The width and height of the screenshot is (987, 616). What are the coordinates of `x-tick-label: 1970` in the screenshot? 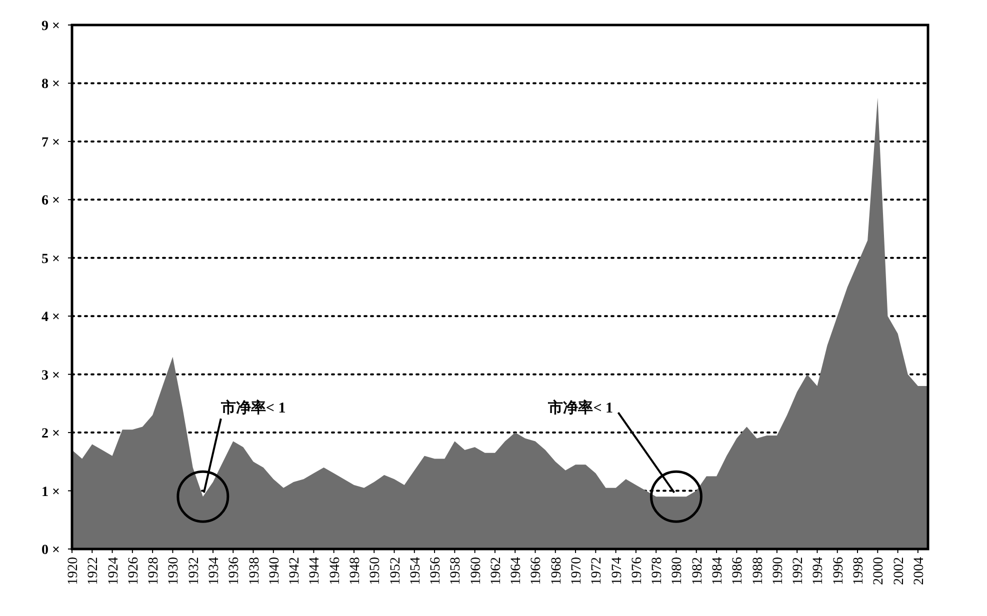 It's located at (577, 571).